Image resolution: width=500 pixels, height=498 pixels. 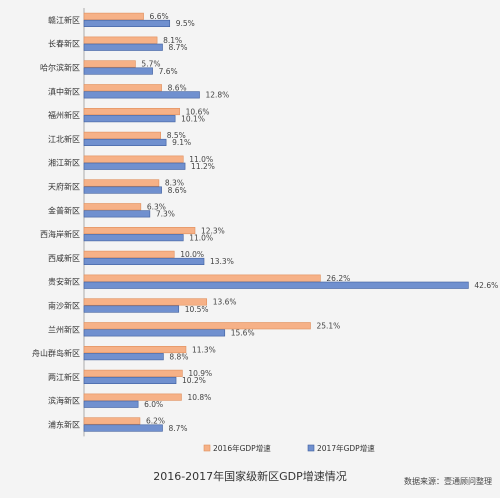 I want to click on value-label-2017: 8.8%, so click(x=178, y=356).